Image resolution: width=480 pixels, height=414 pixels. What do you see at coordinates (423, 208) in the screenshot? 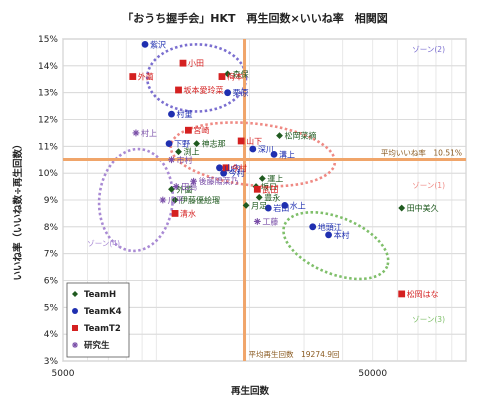
I see `point-label: 田中美久` at bounding box center [423, 208].